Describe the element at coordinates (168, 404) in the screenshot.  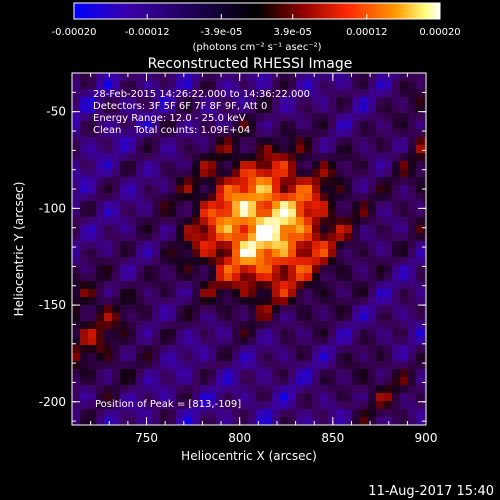
I see `peak-position-label: Position of Peak = [813,-109]` at that location.